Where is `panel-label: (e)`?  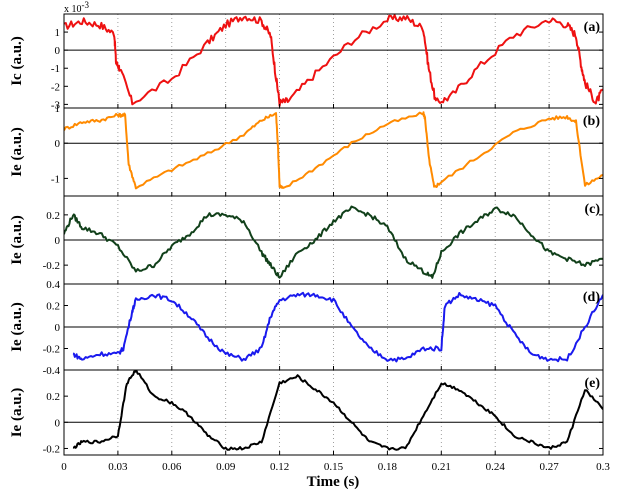
panel-label: (e) is located at coordinates (592, 383).